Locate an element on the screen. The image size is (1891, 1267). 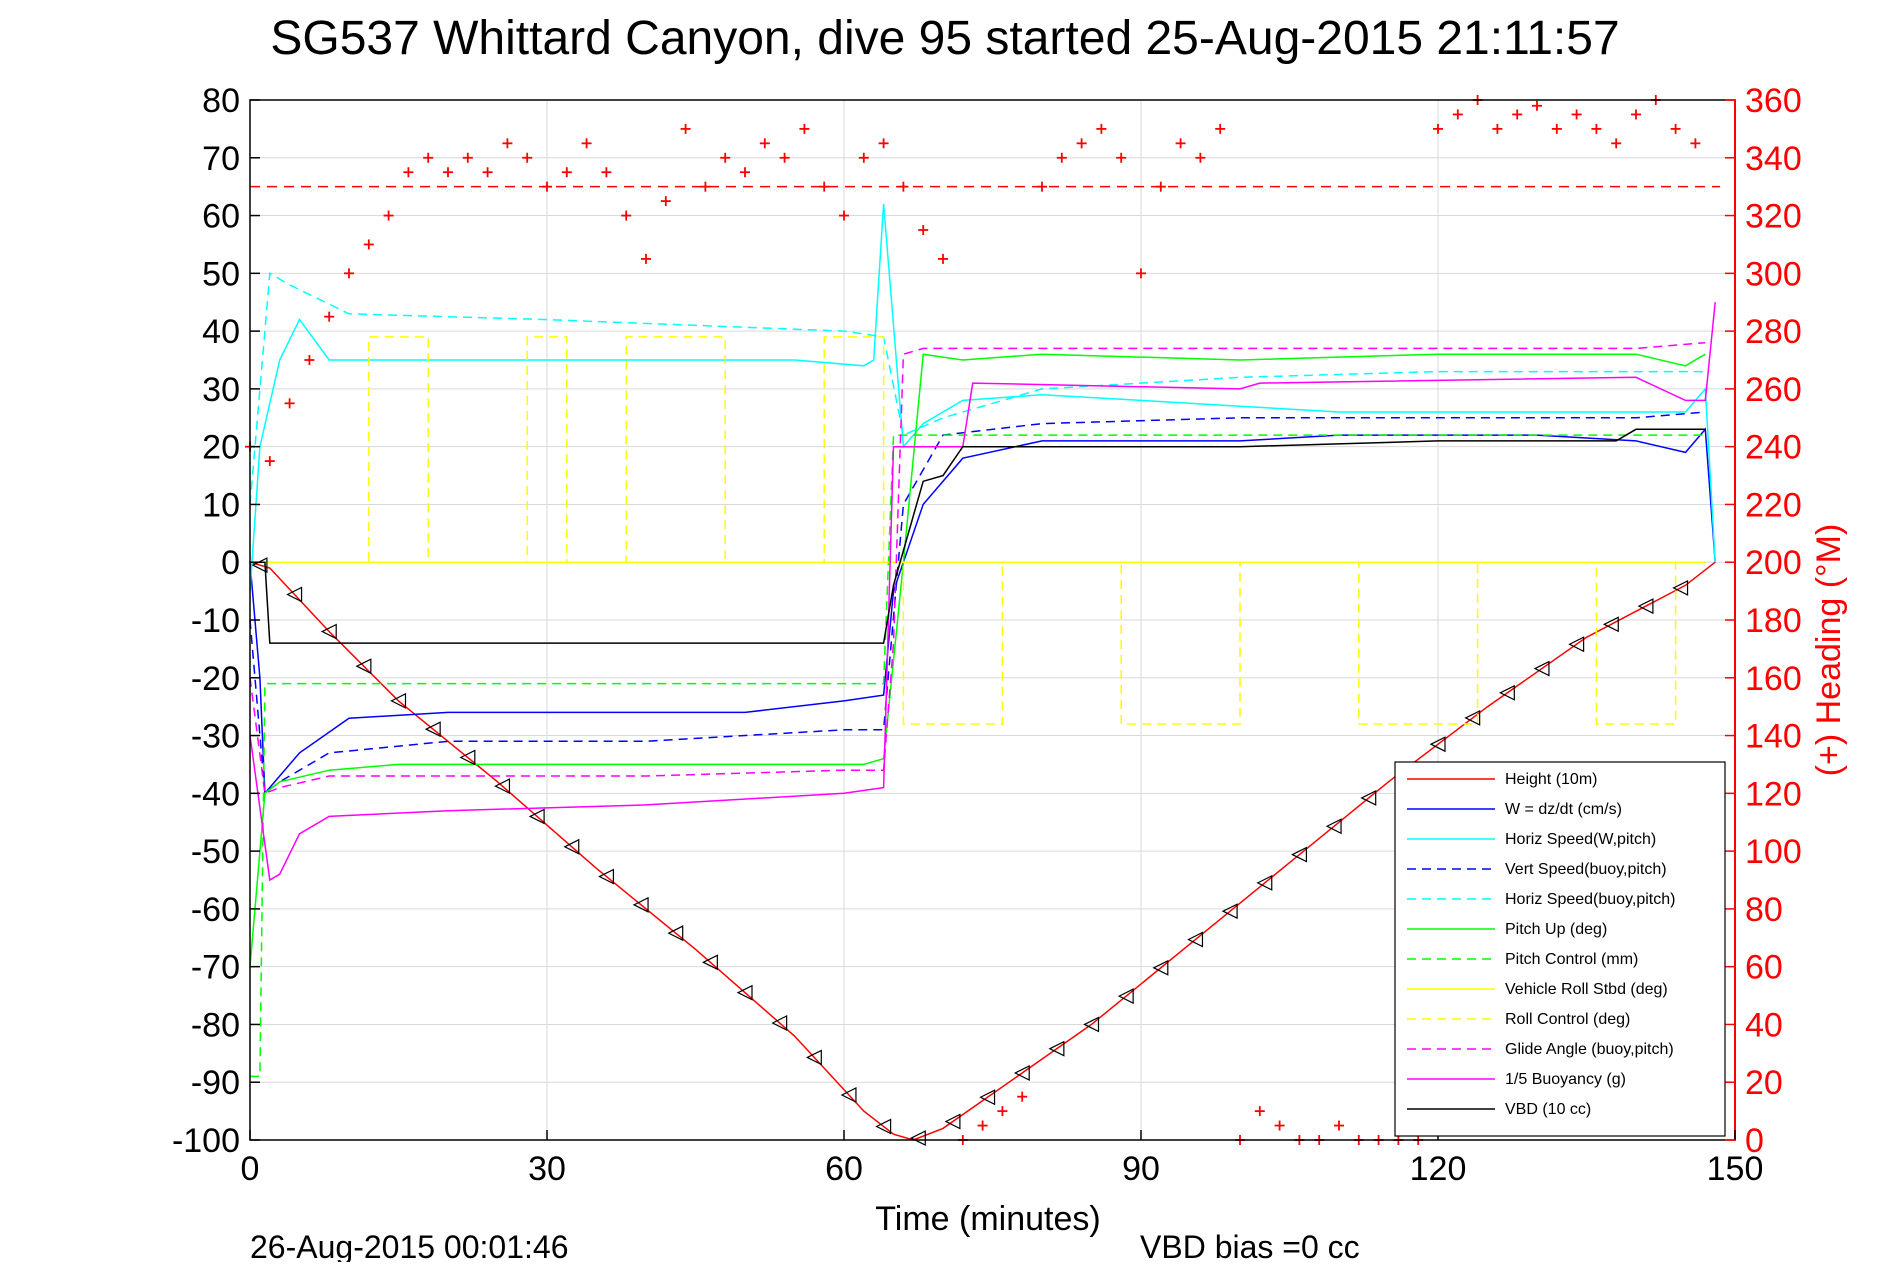
right-y-tick-label: 40 is located at coordinates (1764, 1025).